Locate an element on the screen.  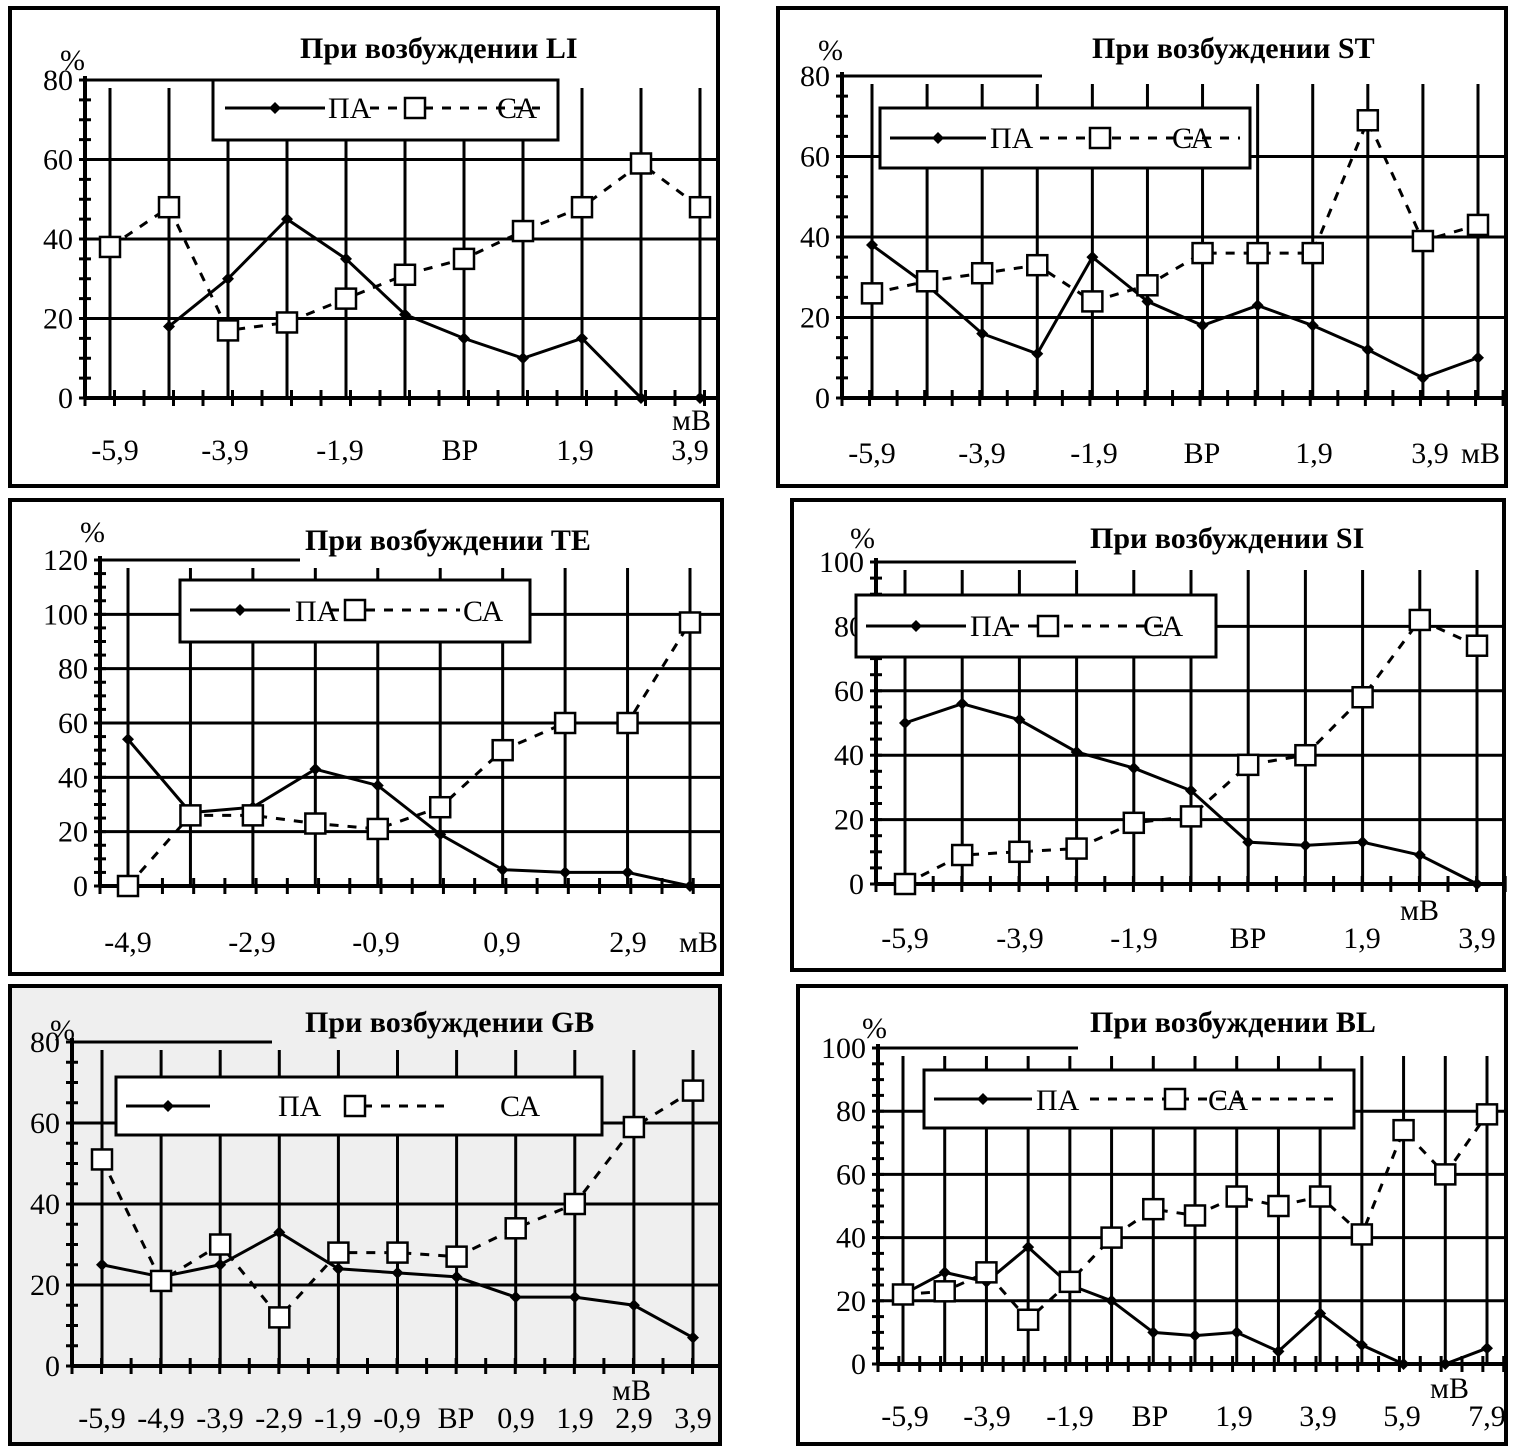
series-line-PA is located at coordinates (1175, 311).